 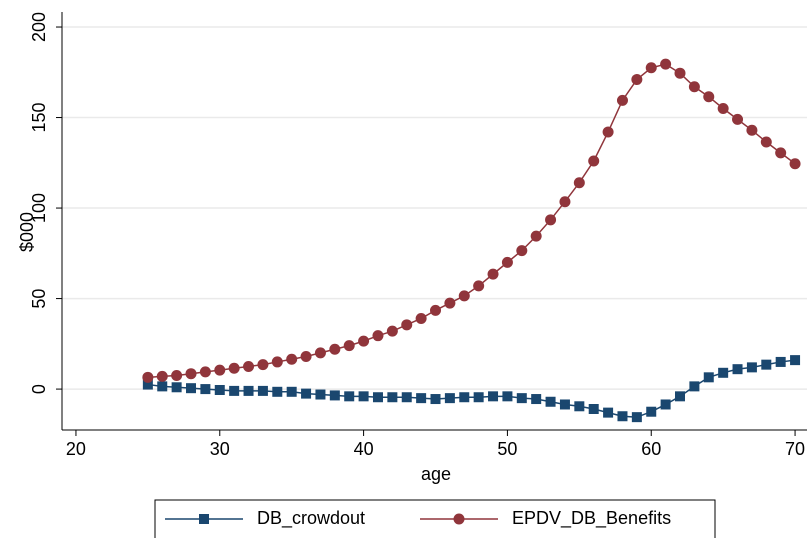 What do you see at coordinates (76, 449) in the screenshot?
I see `x-tick-label: 20` at bounding box center [76, 449].